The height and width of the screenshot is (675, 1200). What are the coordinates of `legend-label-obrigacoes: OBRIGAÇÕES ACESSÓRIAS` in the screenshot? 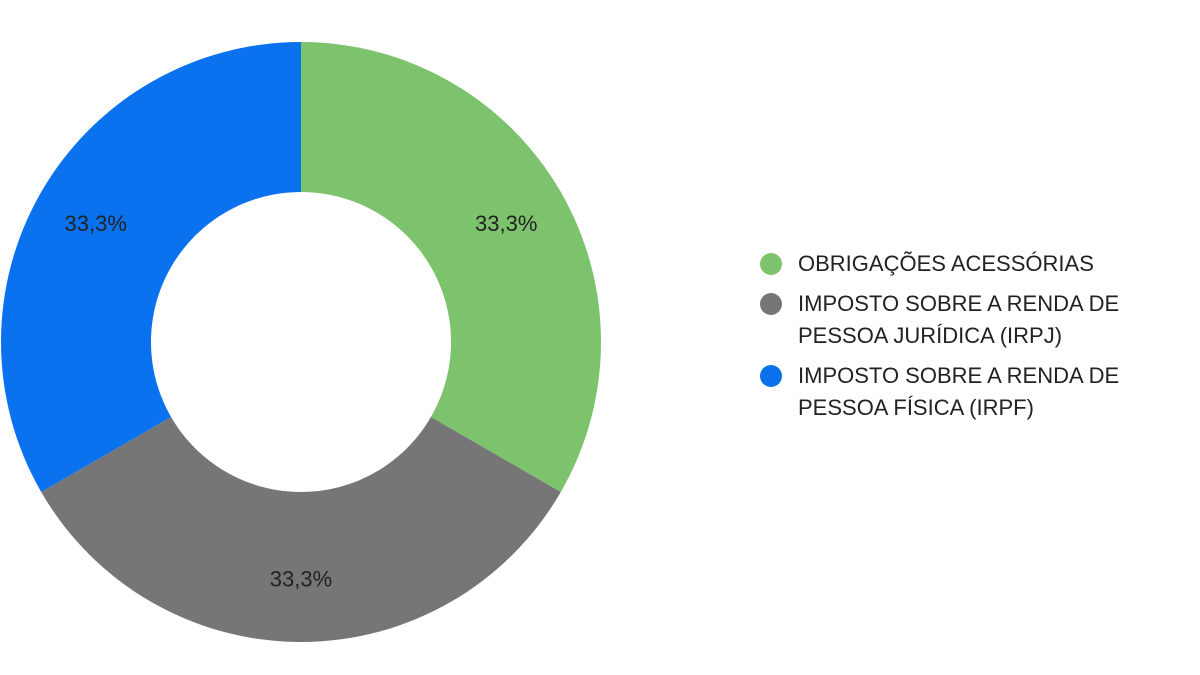 It's located at (946, 263).